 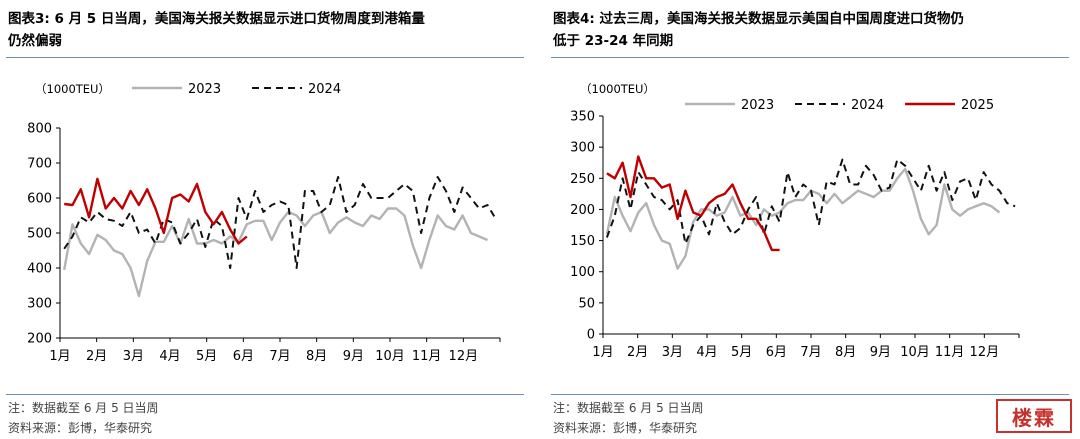 What do you see at coordinates (582, 272) in the screenshot?
I see `y-tick-label: 100` at bounding box center [582, 272].